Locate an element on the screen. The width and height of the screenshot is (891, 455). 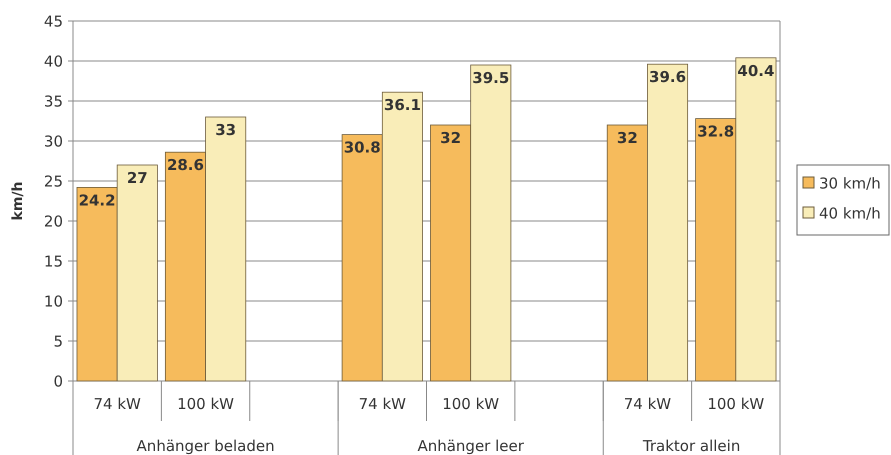
y-tick-label: 20 is located at coordinates (53, 221).